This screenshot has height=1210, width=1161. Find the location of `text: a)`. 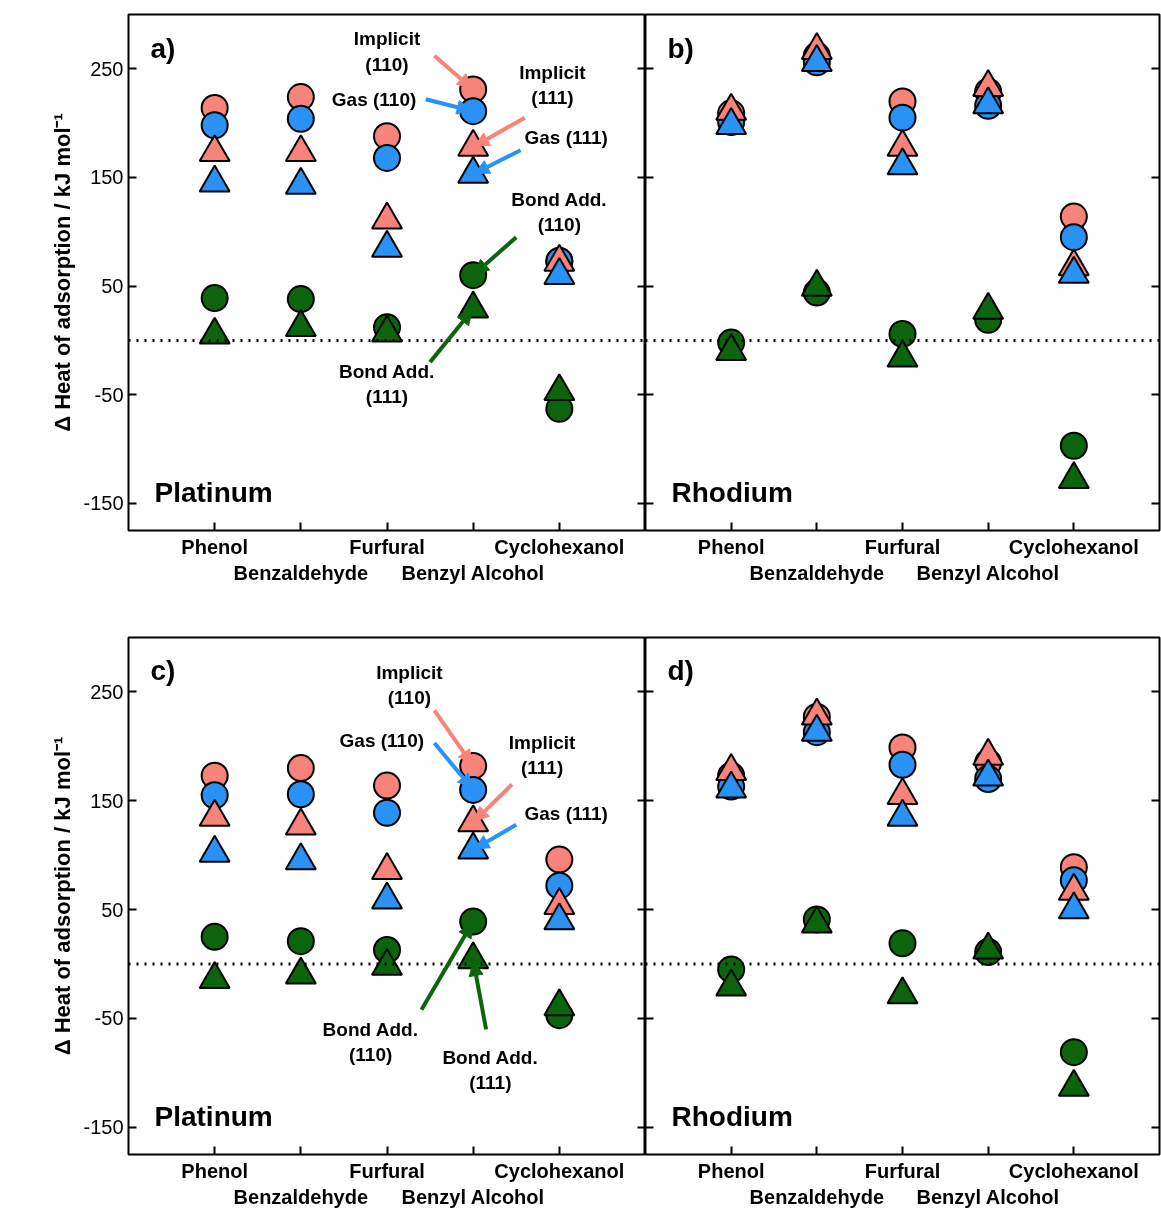

text: a) is located at coordinates (163, 48).